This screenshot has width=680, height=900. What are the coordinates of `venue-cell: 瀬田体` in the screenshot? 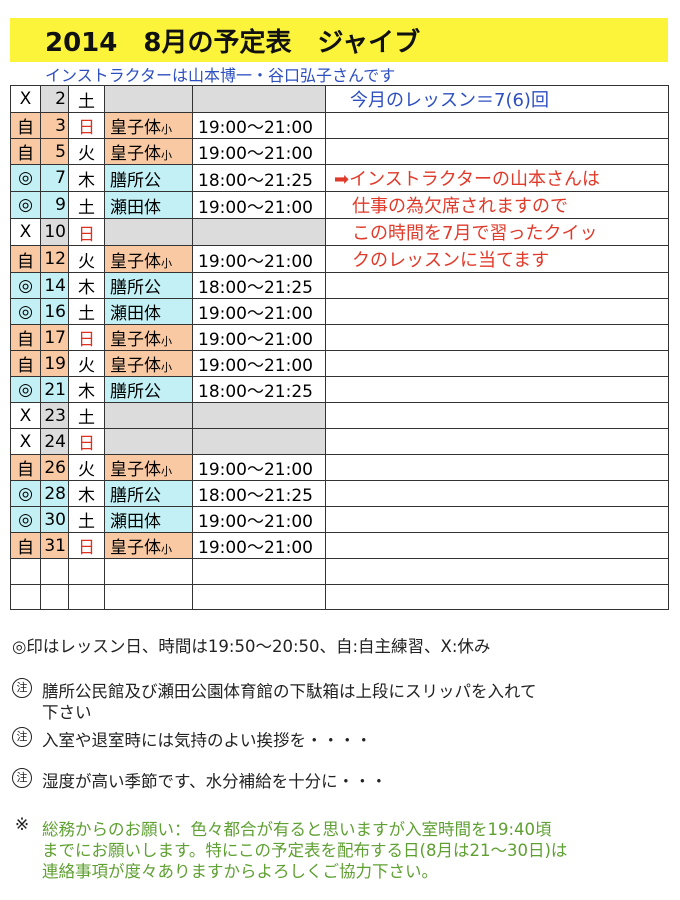 It's located at (148, 205).